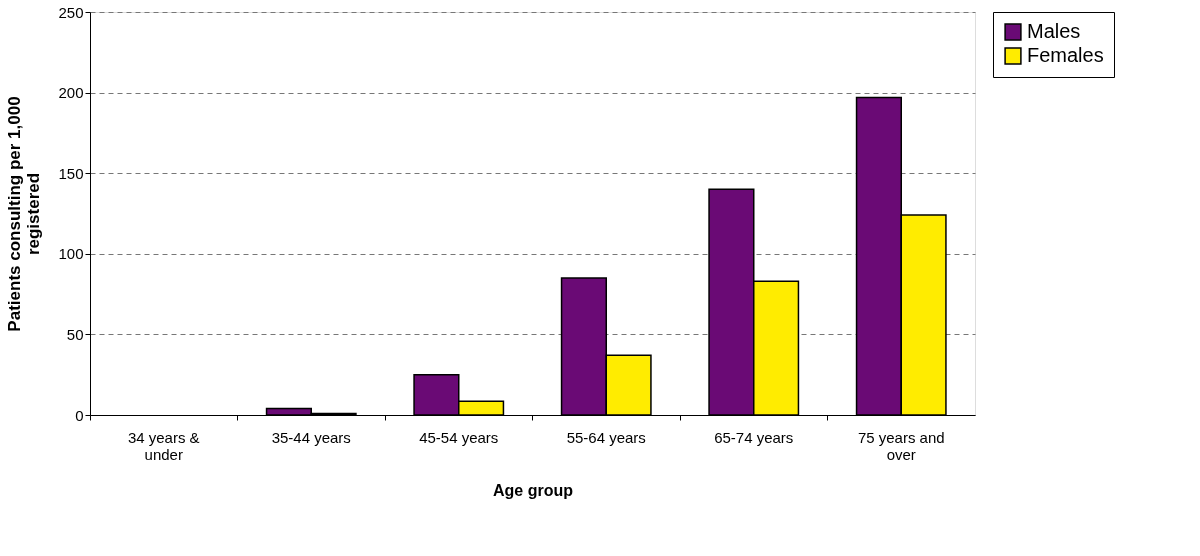 This screenshot has height=556, width=1200. I want to click on x-axis-title: Age group, so click(533, 490).